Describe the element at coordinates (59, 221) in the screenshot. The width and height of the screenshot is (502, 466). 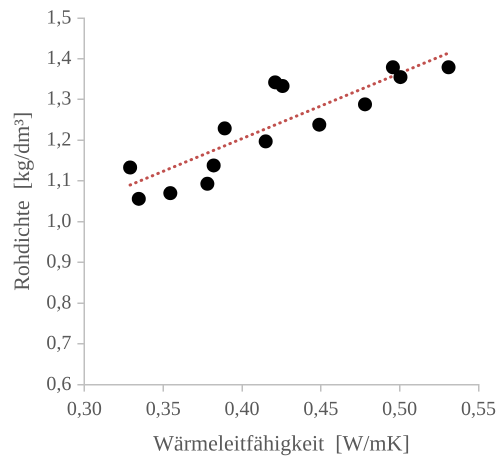
I see `y-tick-label: 1,0` at that location.